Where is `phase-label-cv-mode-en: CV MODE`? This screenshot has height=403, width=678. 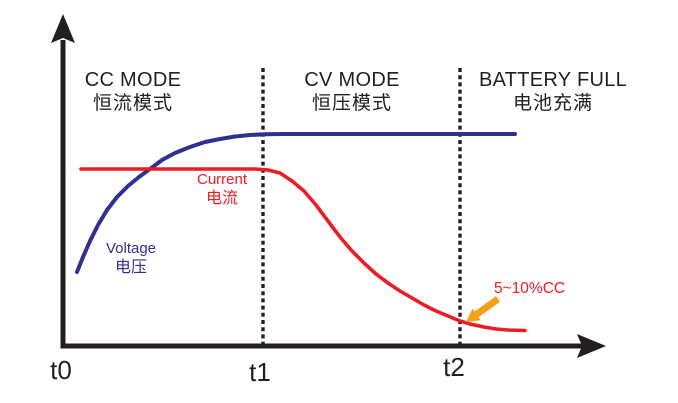 phase-label-cv-mode-en: CV MODE is located at coordinates (352, 80).